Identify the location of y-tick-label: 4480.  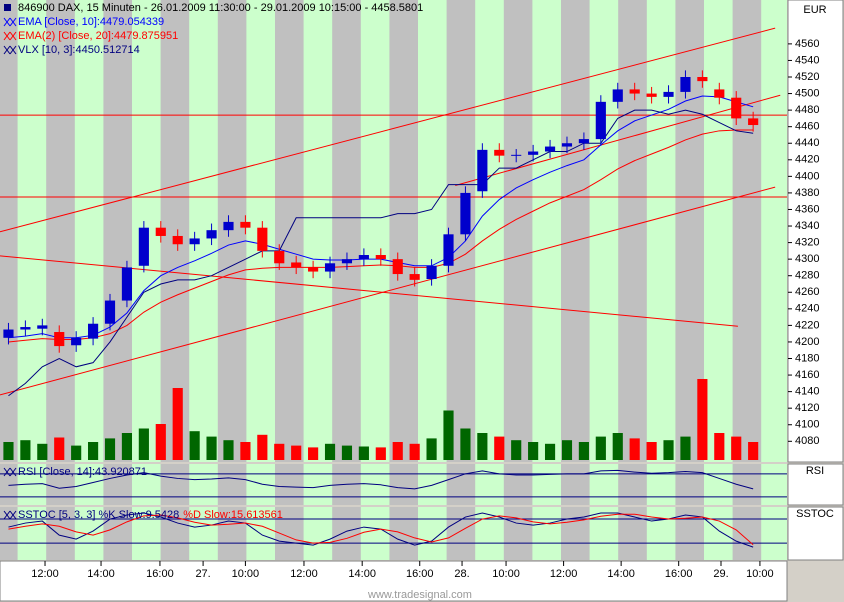
(807, 110).